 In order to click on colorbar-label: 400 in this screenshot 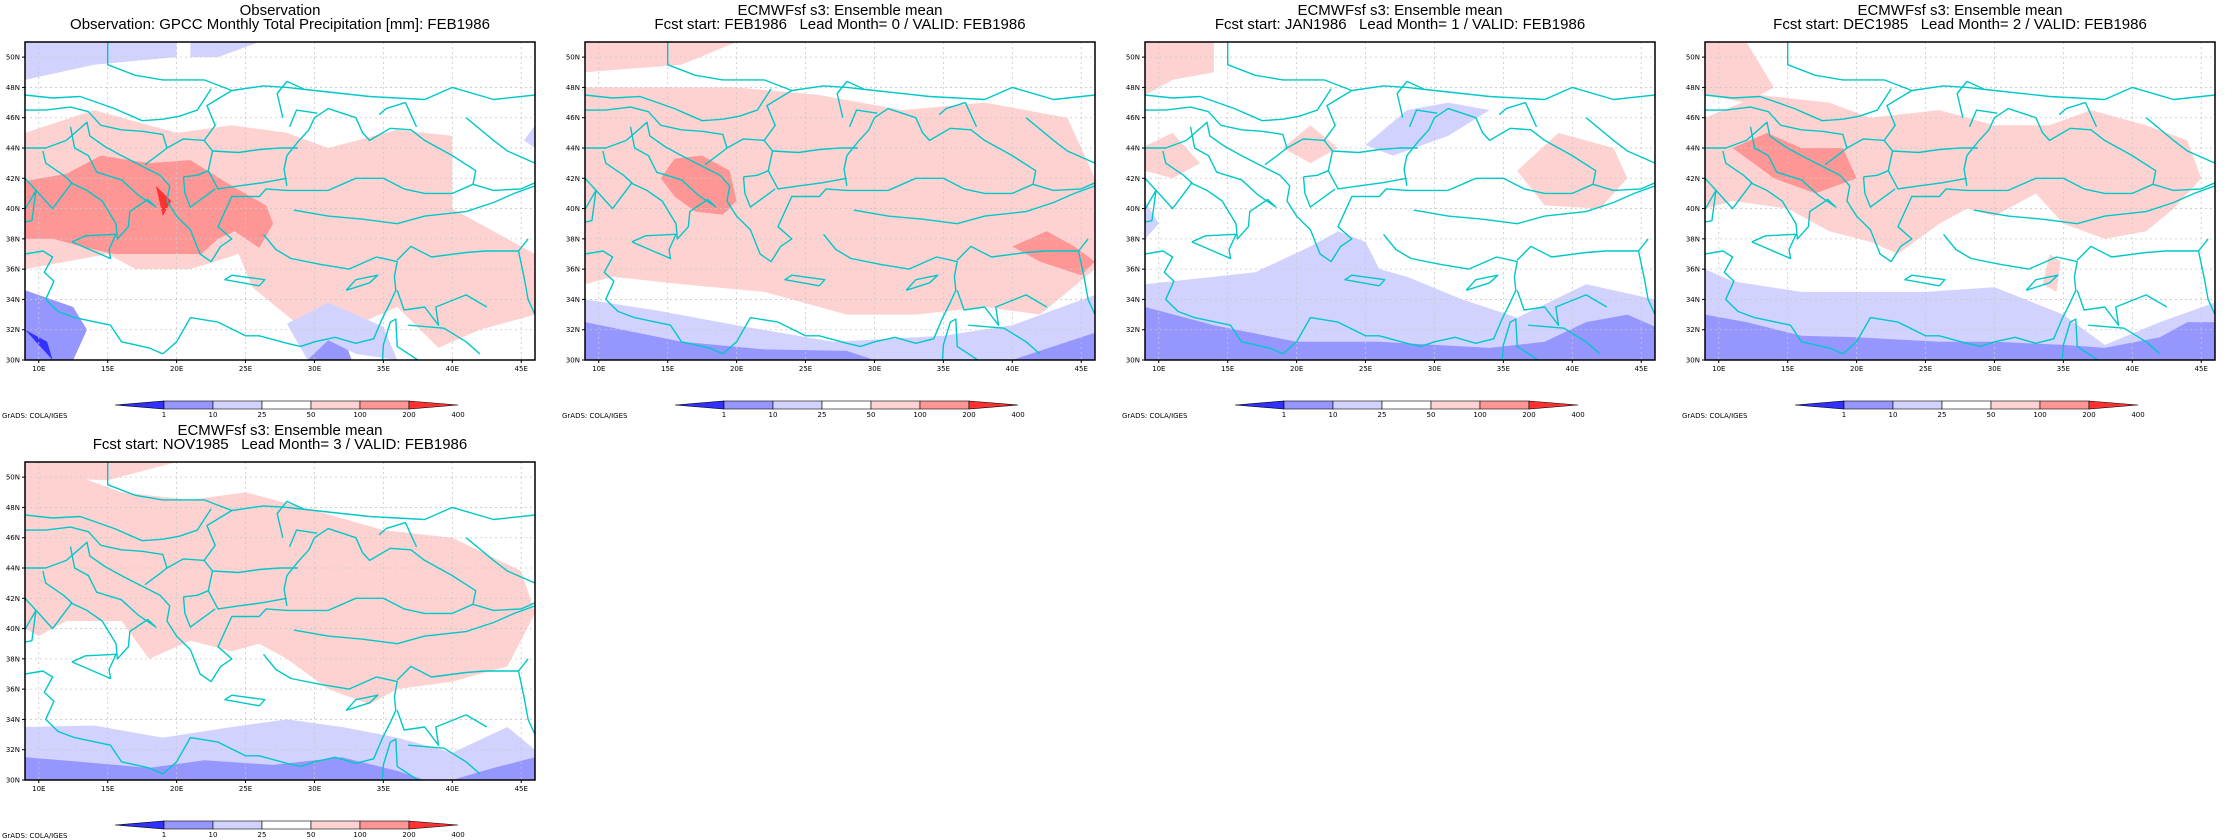, I will do `click(2137, 415)`.